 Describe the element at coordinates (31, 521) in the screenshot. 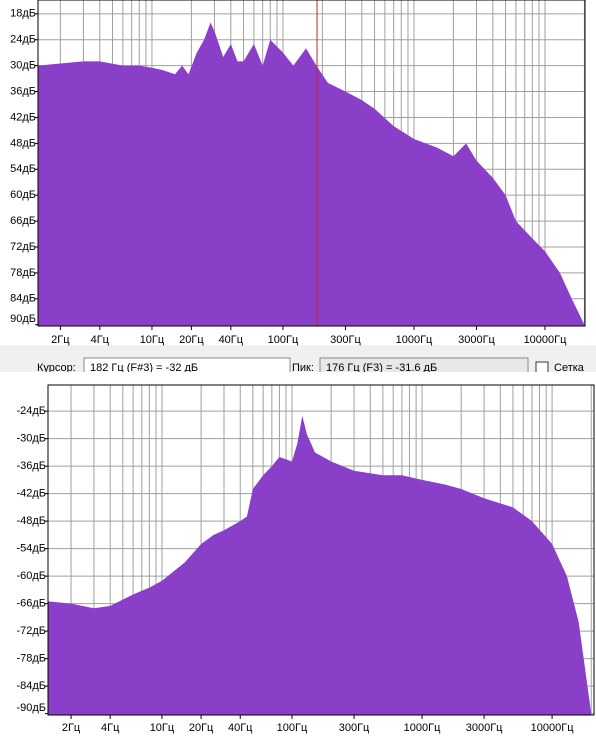

I see `y-tick-label: -48дБ` at that location.